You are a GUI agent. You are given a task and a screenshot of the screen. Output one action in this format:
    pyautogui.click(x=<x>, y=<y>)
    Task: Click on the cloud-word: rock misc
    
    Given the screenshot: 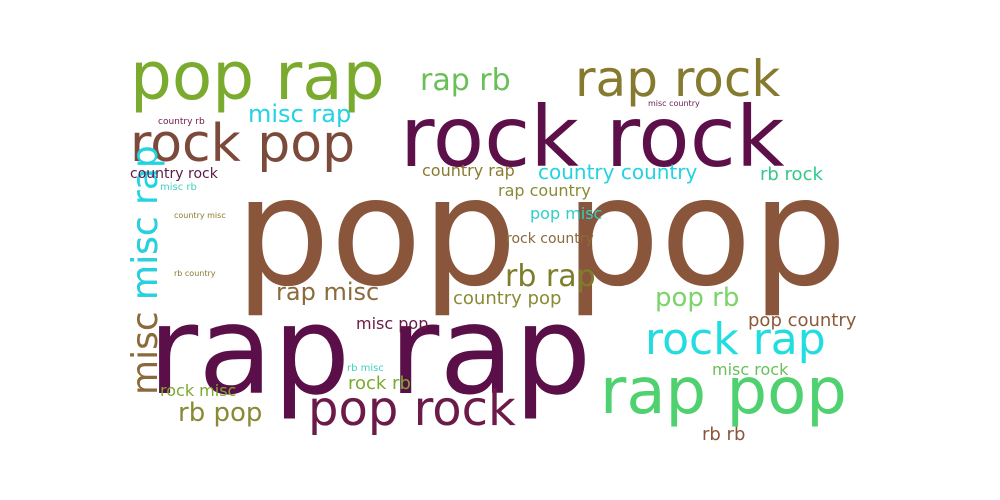 What is the action you would take?
    pyautogui.click(x=198, y=390)
    